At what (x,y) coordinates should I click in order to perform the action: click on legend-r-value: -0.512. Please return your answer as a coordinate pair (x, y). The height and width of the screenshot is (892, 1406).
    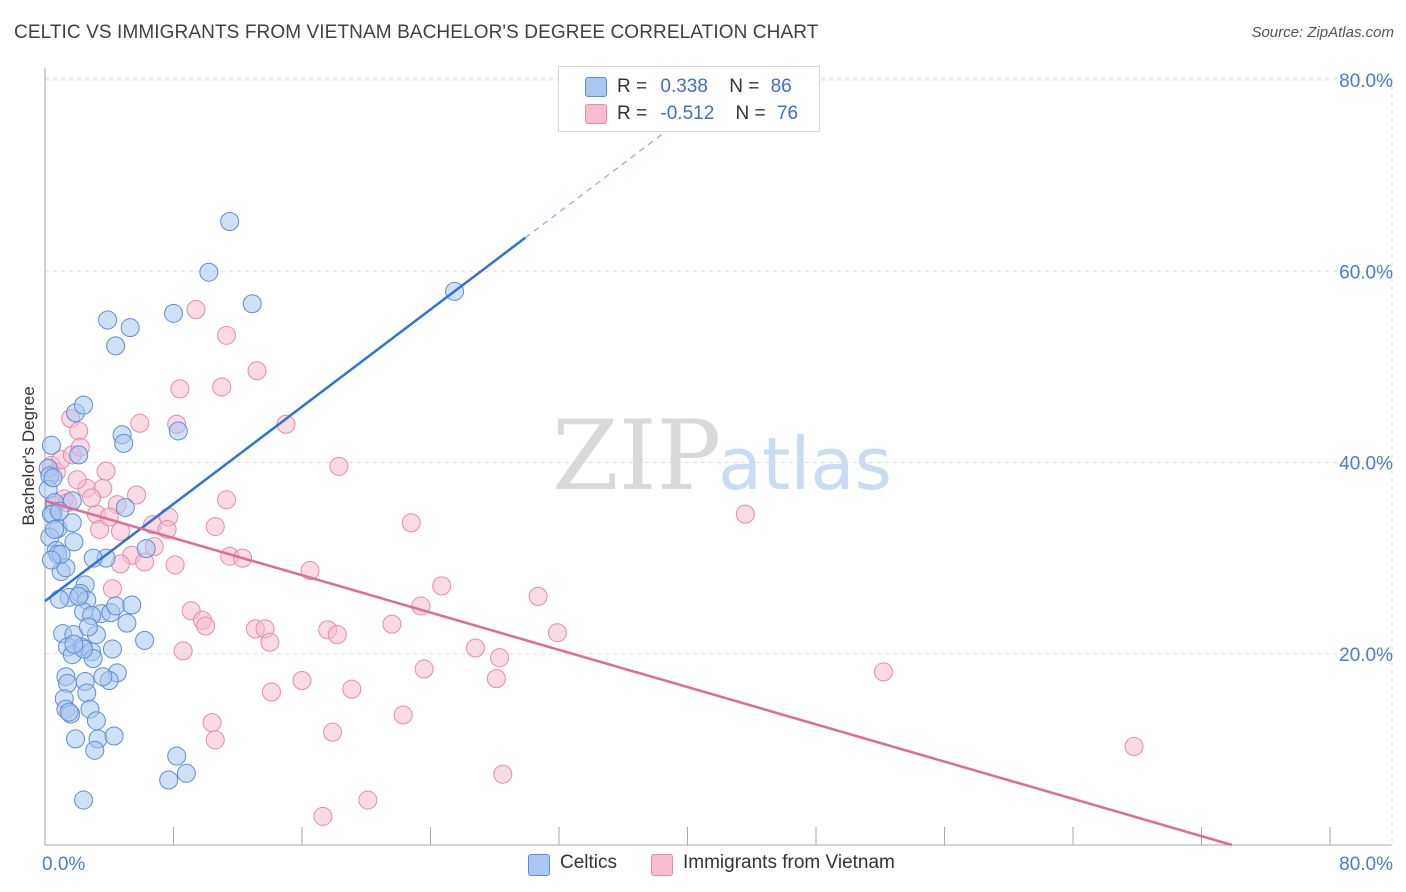
    Looking at the image, I should click on (687, 113).